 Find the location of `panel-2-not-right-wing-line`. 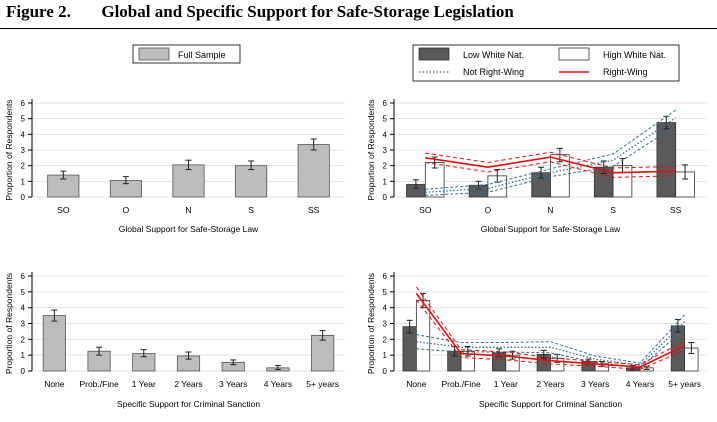

panel-2-not-right-wing-line is located at coordinates (551, 155).